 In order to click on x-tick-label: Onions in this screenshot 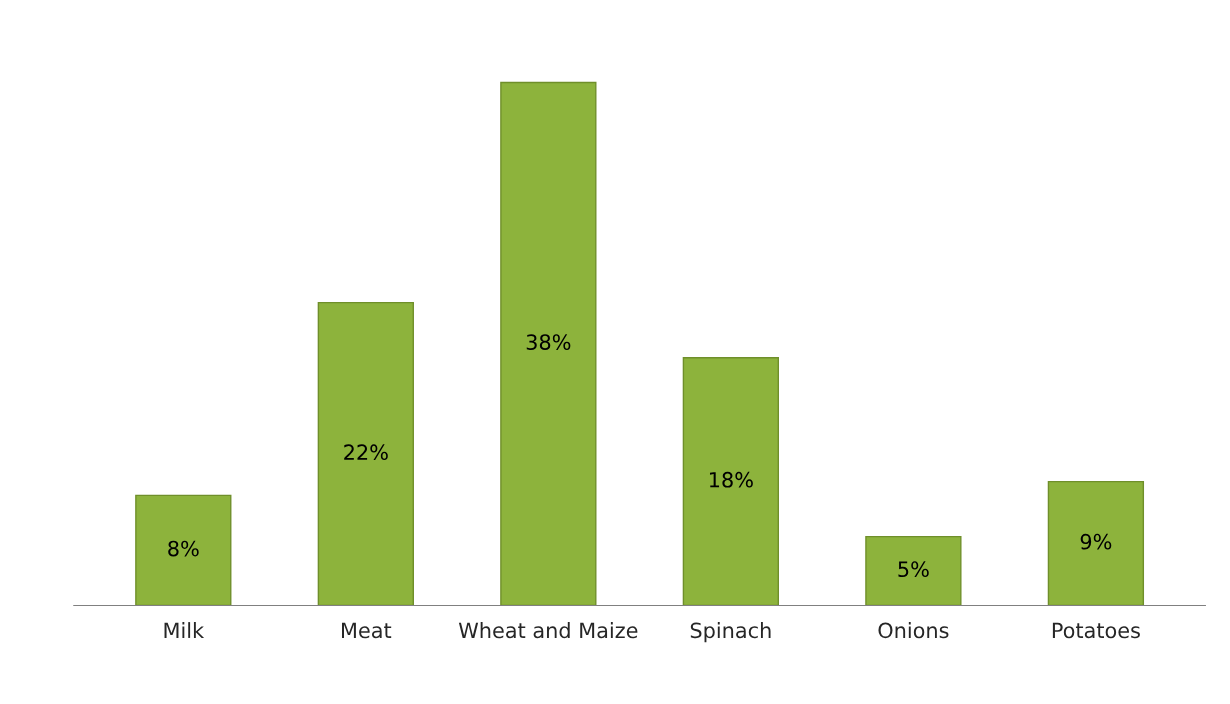, I will do `click(913, 630)`.